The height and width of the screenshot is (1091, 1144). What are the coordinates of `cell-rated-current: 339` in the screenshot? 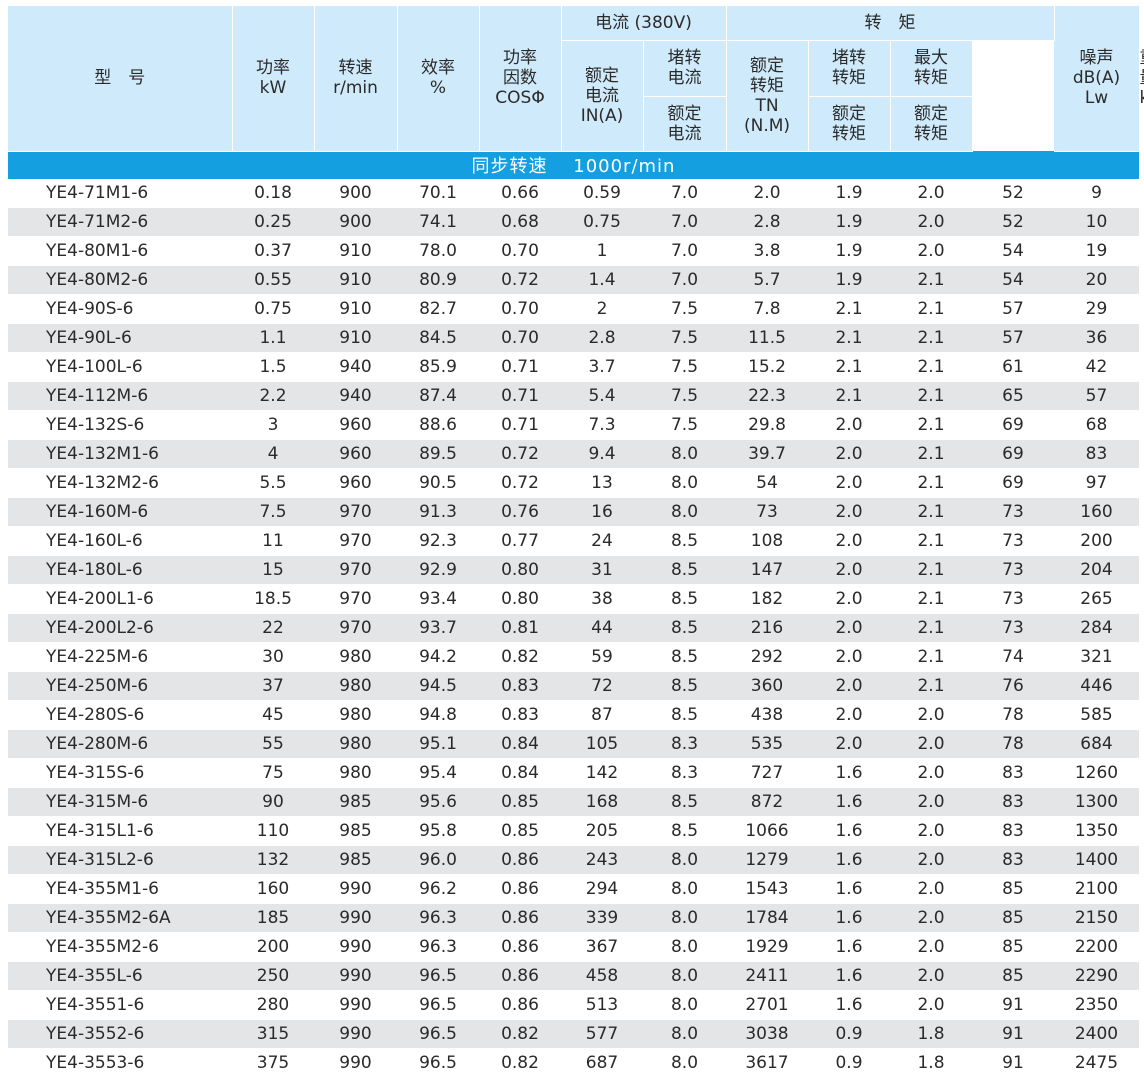 It's located at (602, 918).